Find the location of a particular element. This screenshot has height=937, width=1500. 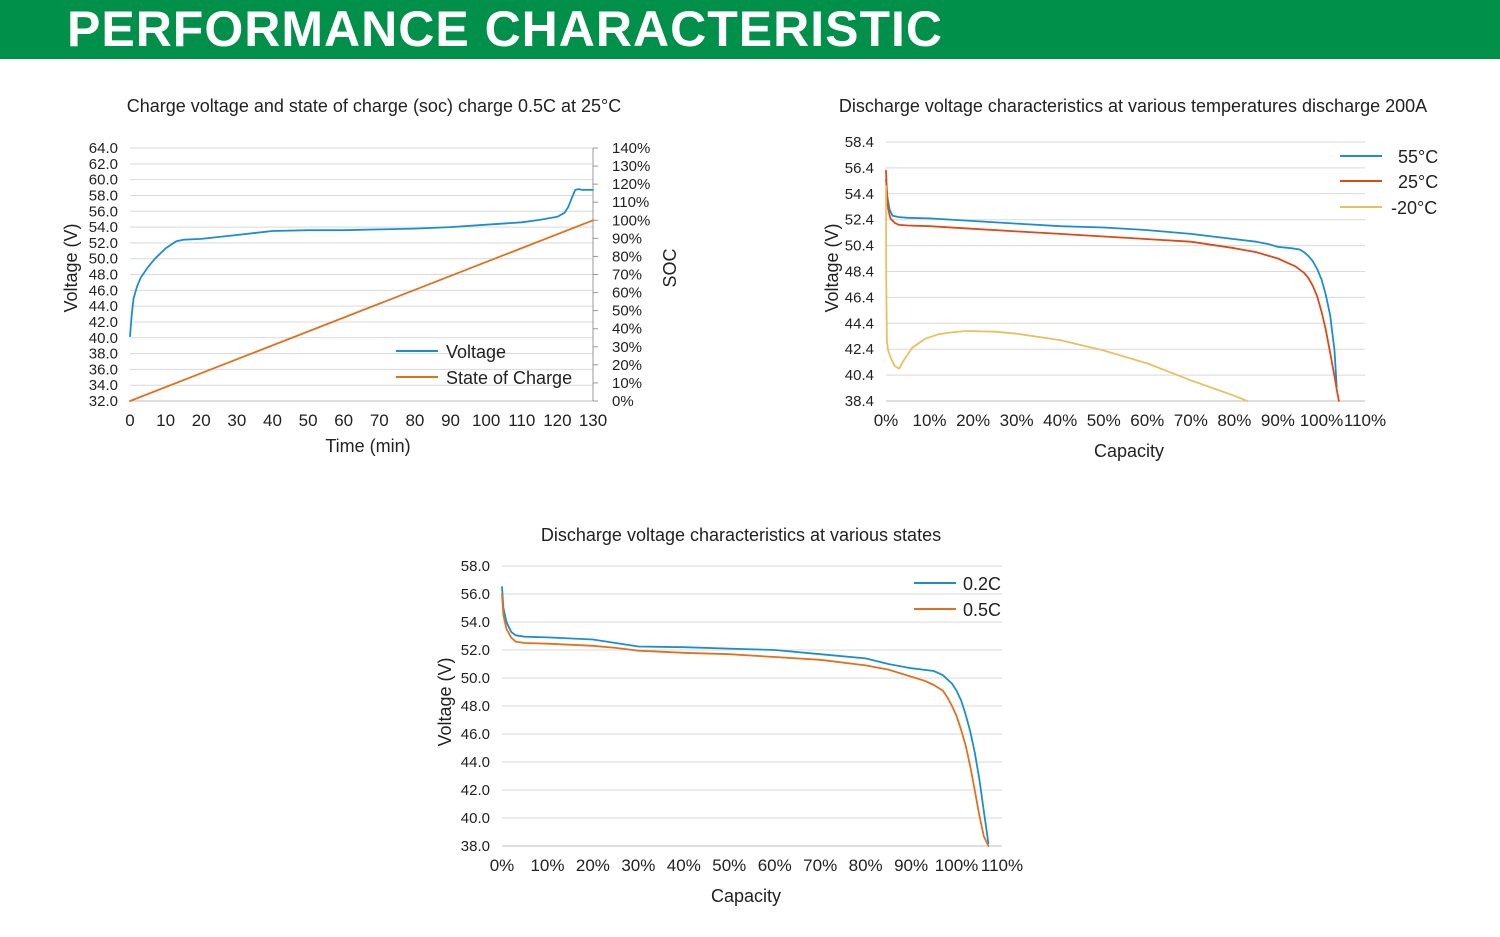

legend: 0.2C 0.5C is located at coordinates (957, 597).